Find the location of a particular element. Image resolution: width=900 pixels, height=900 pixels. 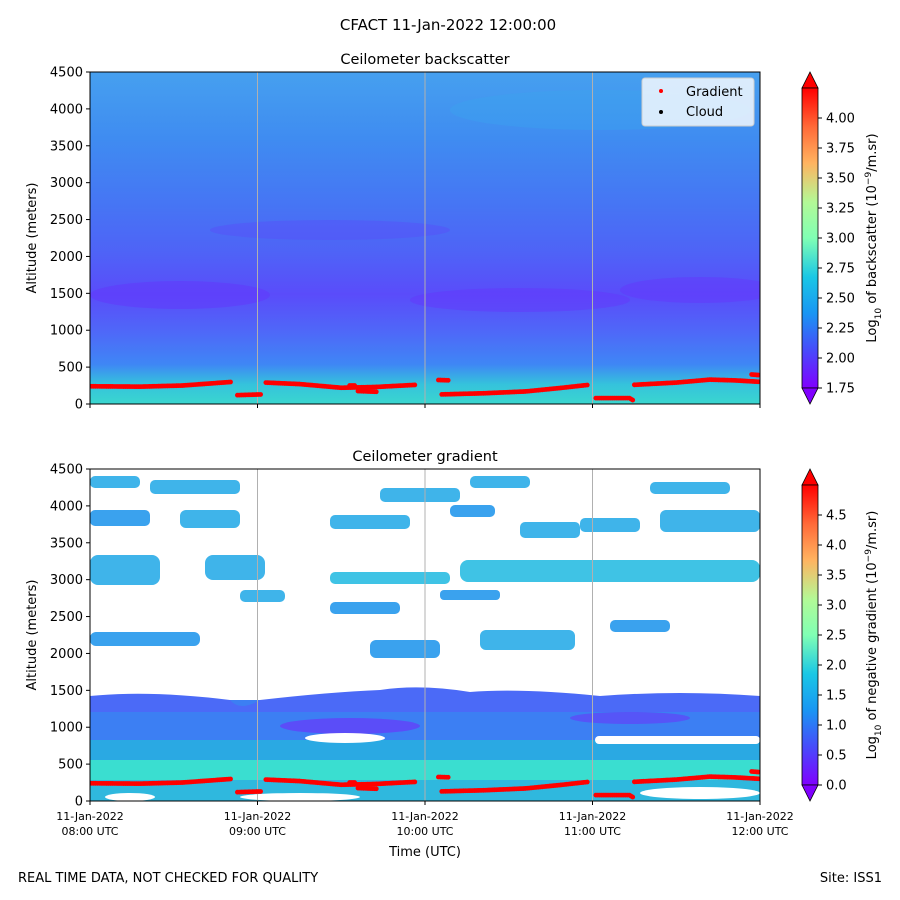

backscatter-colorbar-extend-bottom is located at coordinates (810, 396).